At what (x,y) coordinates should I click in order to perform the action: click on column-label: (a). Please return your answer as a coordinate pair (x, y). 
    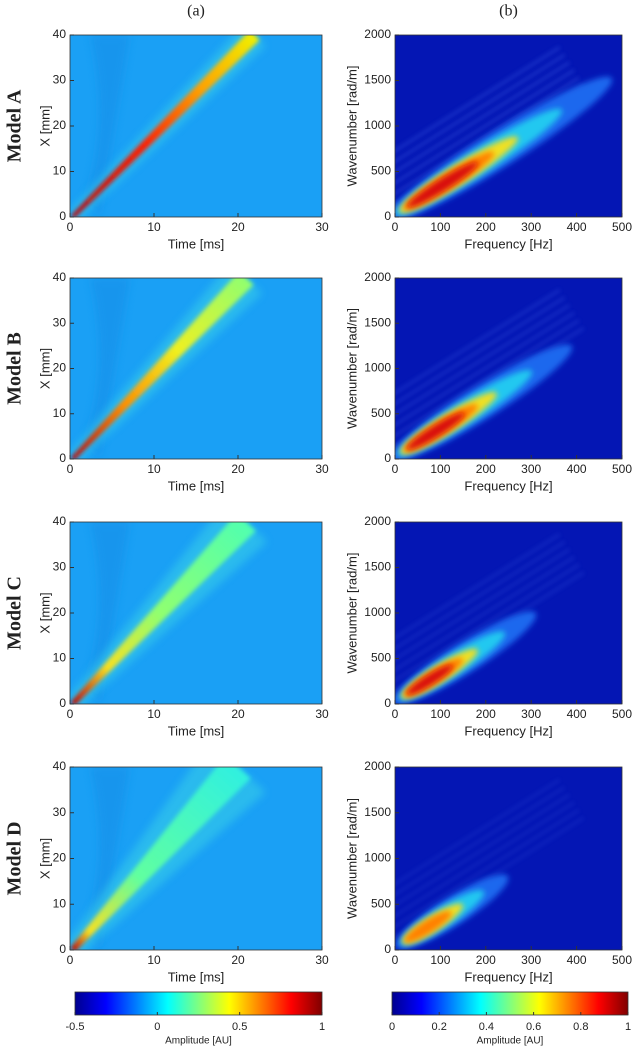
    Looking at the image, I should click on (196, 11).